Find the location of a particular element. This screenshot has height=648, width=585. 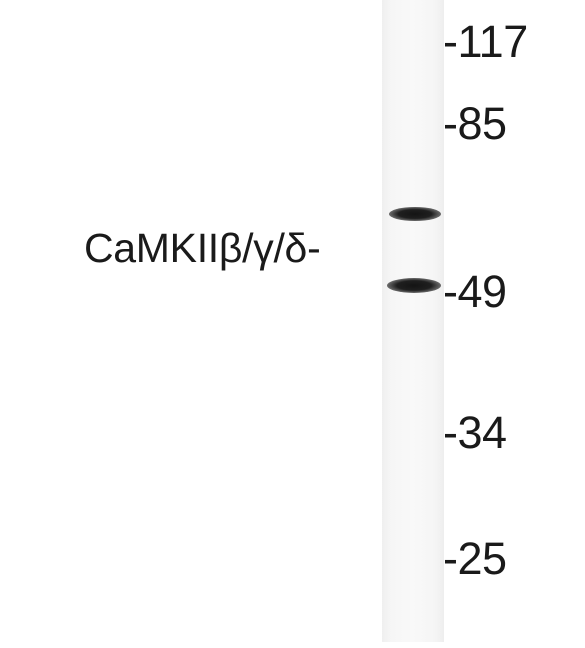

marker-117: -117 is located at coordinates (485, 41).